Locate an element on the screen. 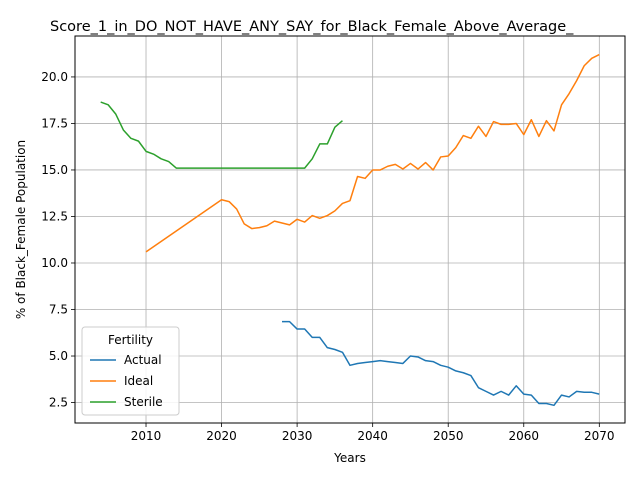 The height and width of the screenshot is (484, 640). x-tick-label: 2040 is located at coordinates (372, 436).